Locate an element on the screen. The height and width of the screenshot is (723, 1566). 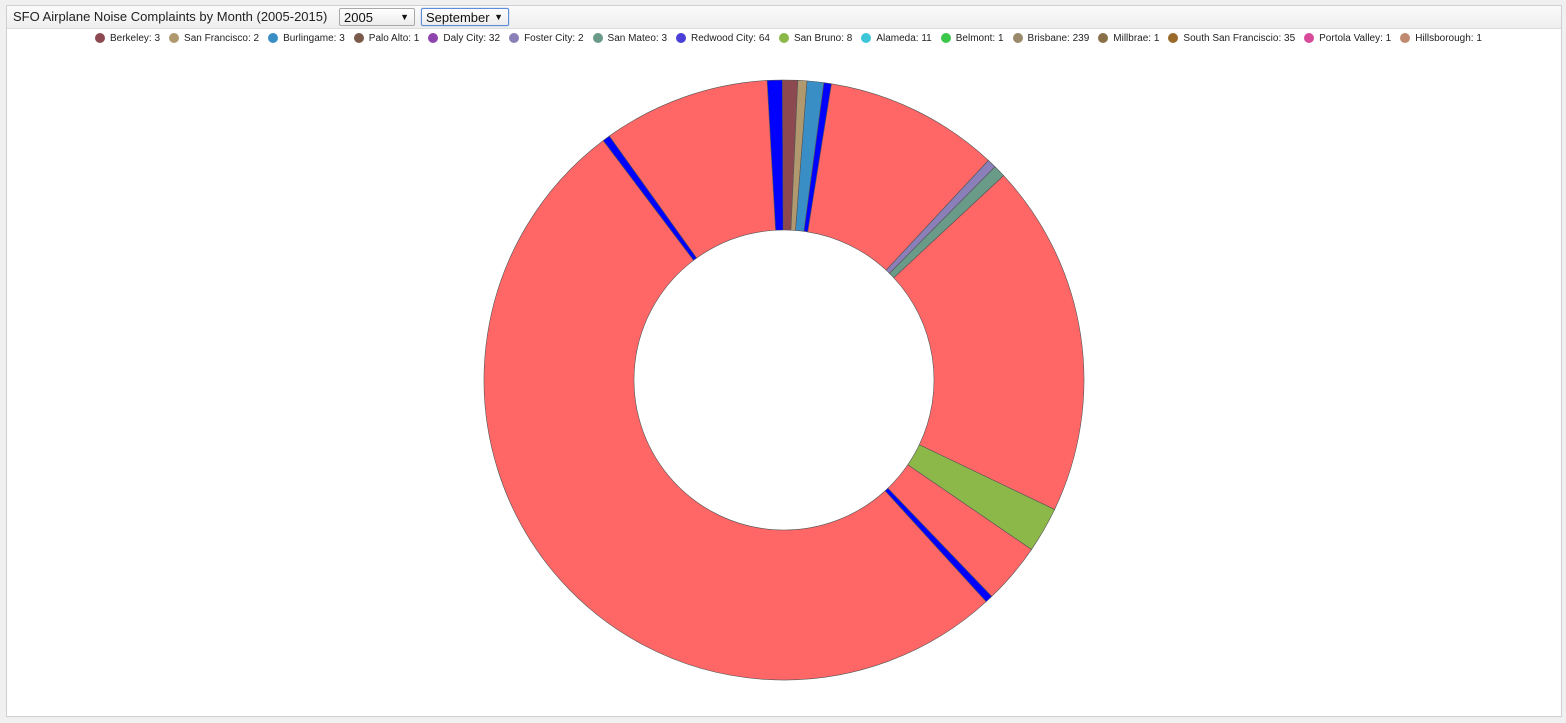
legend-label: San Francisco: 2 is located at coordinates (222, 38).